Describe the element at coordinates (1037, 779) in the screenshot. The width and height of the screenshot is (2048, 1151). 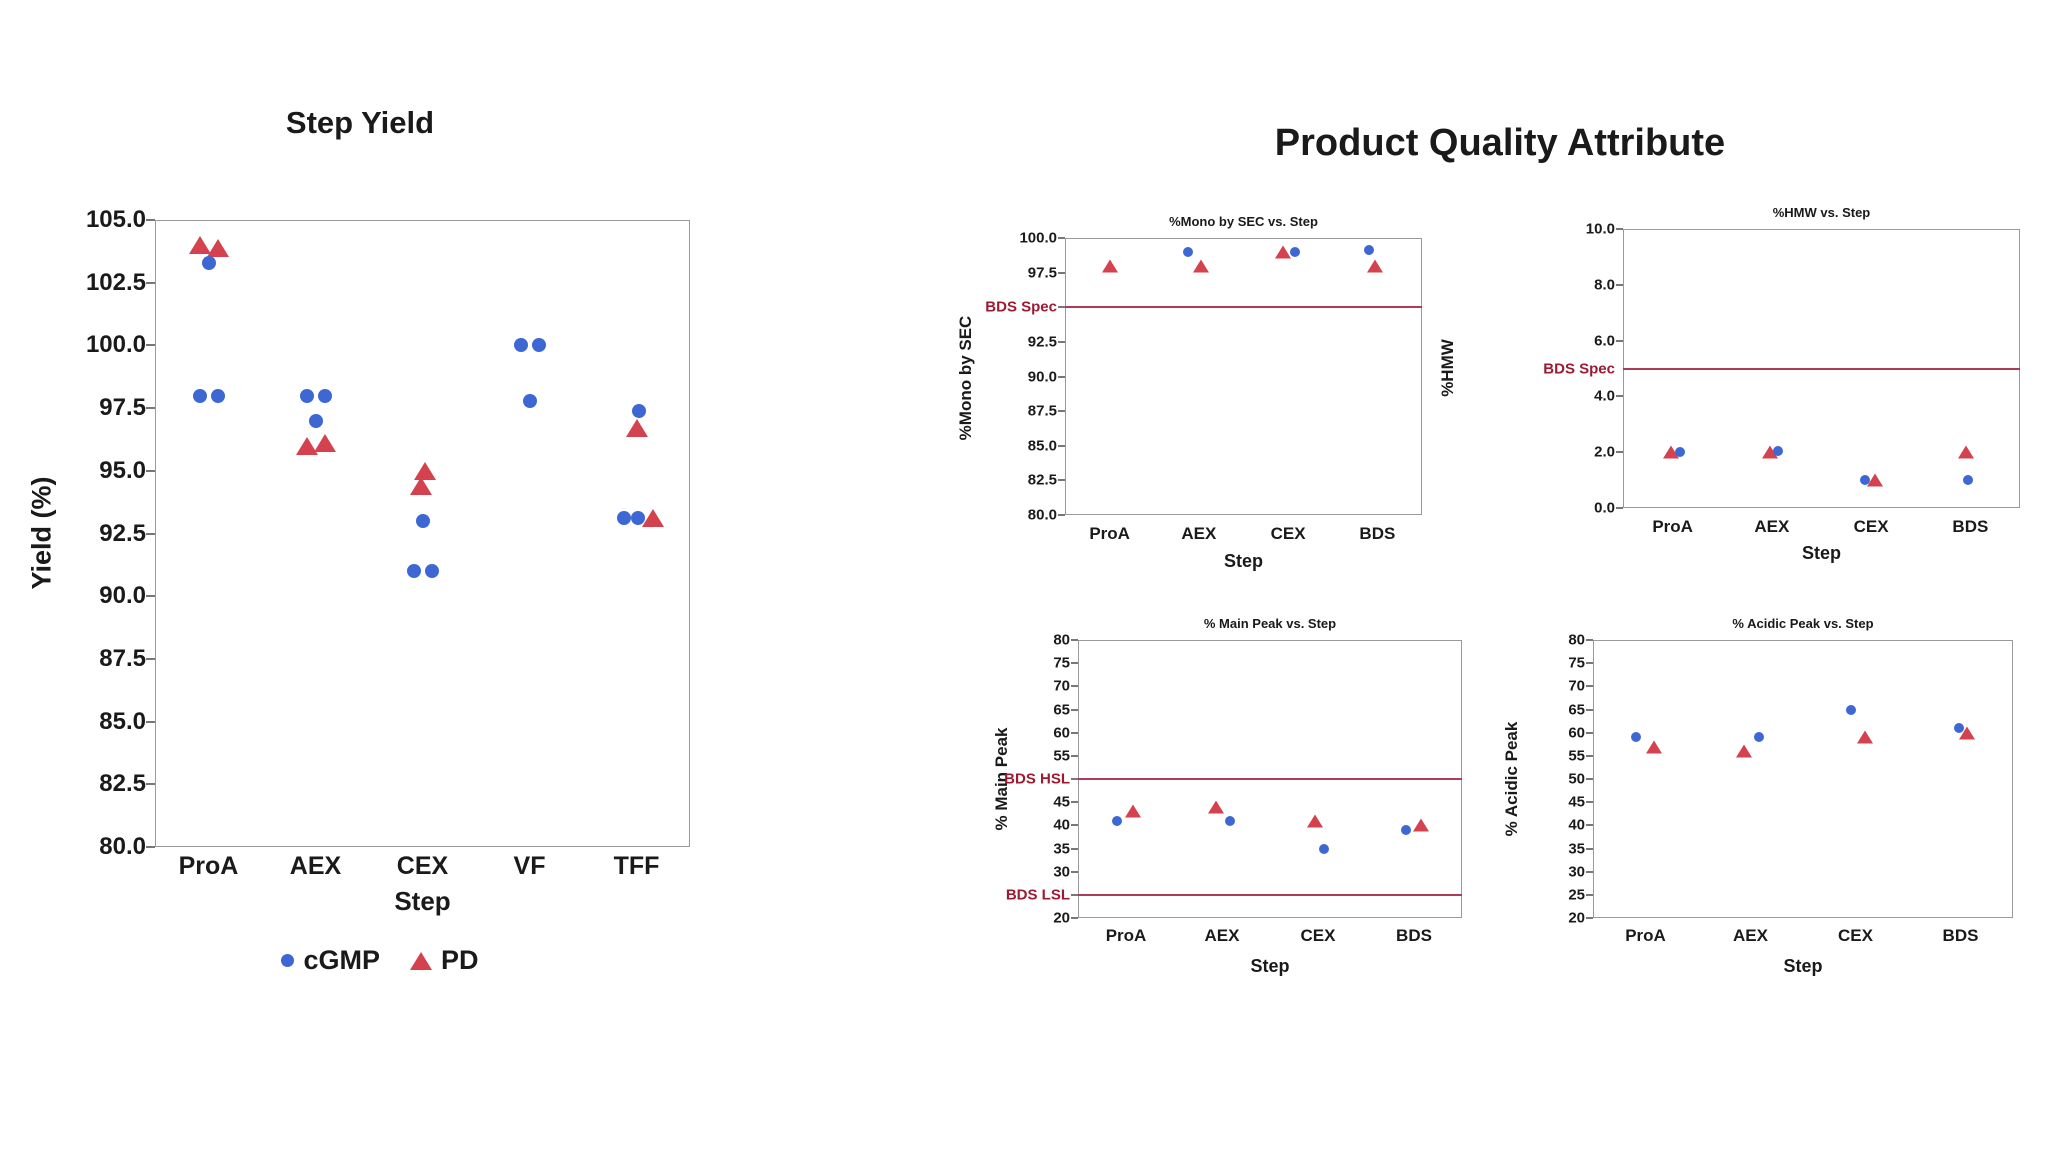
I see `spec-axis-label: BDS HSL` at that location.